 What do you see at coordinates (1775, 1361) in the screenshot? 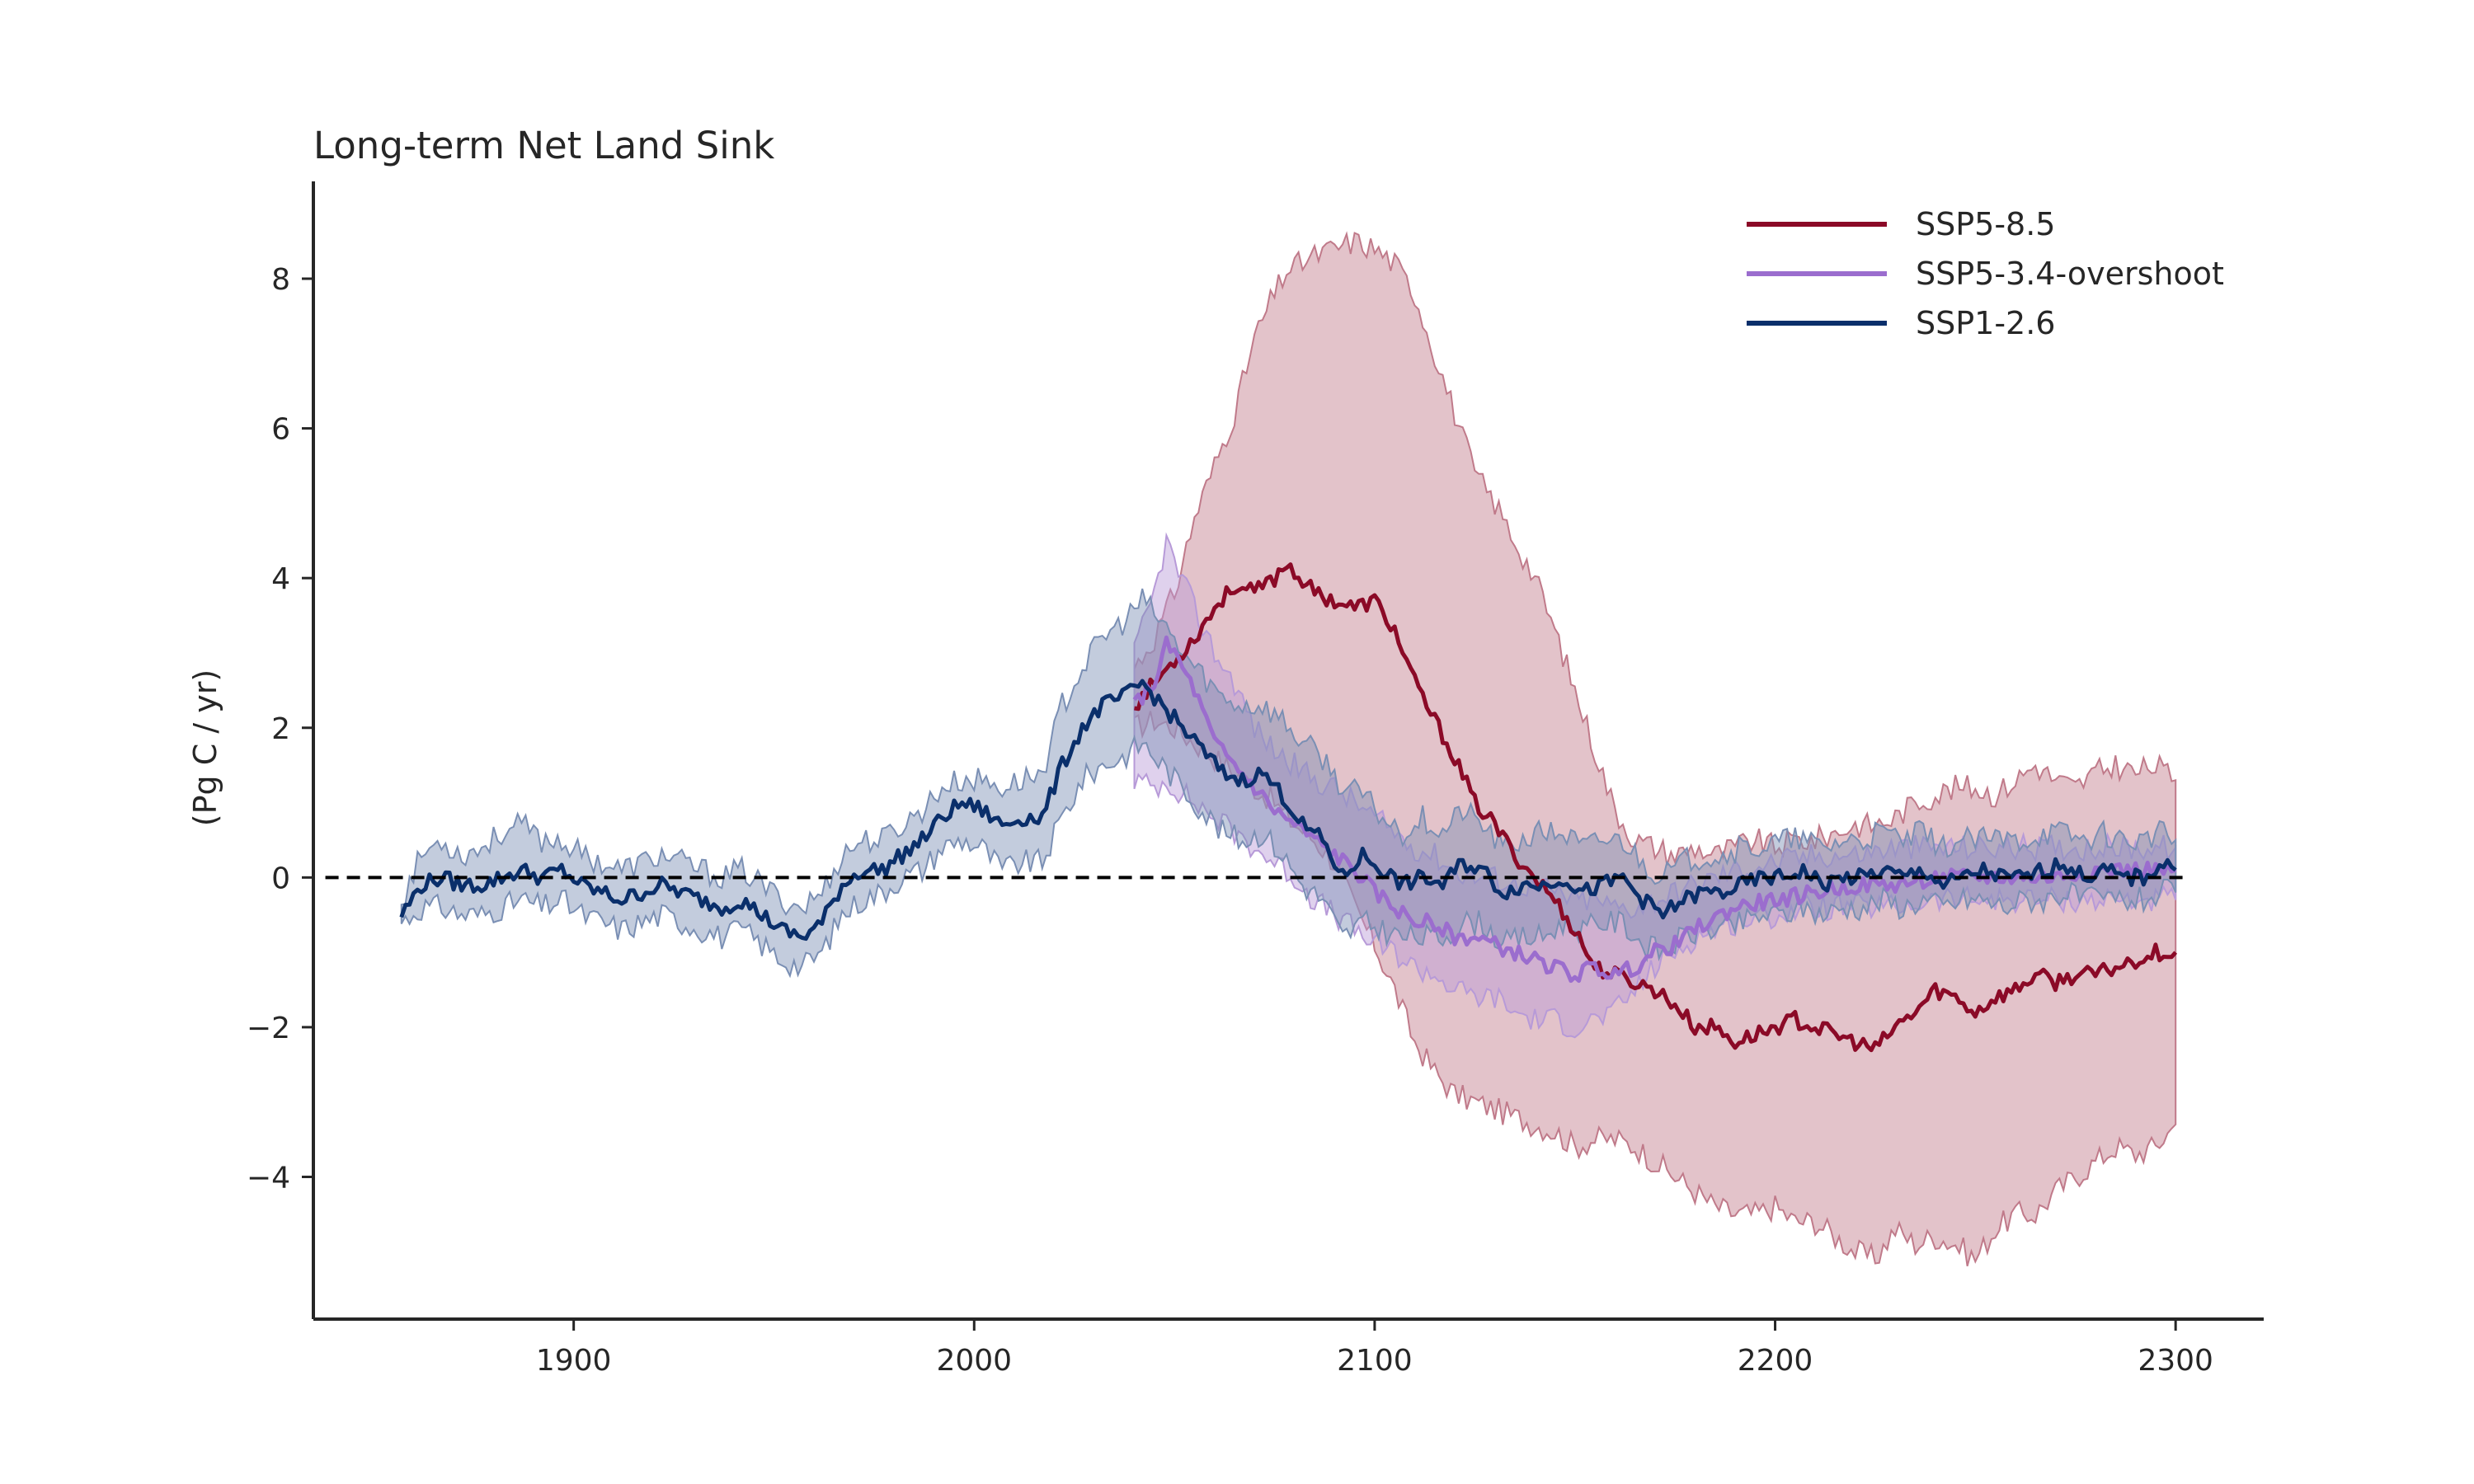
I see `x-tick-label: 2200` at bounding box center [1775, 1361].